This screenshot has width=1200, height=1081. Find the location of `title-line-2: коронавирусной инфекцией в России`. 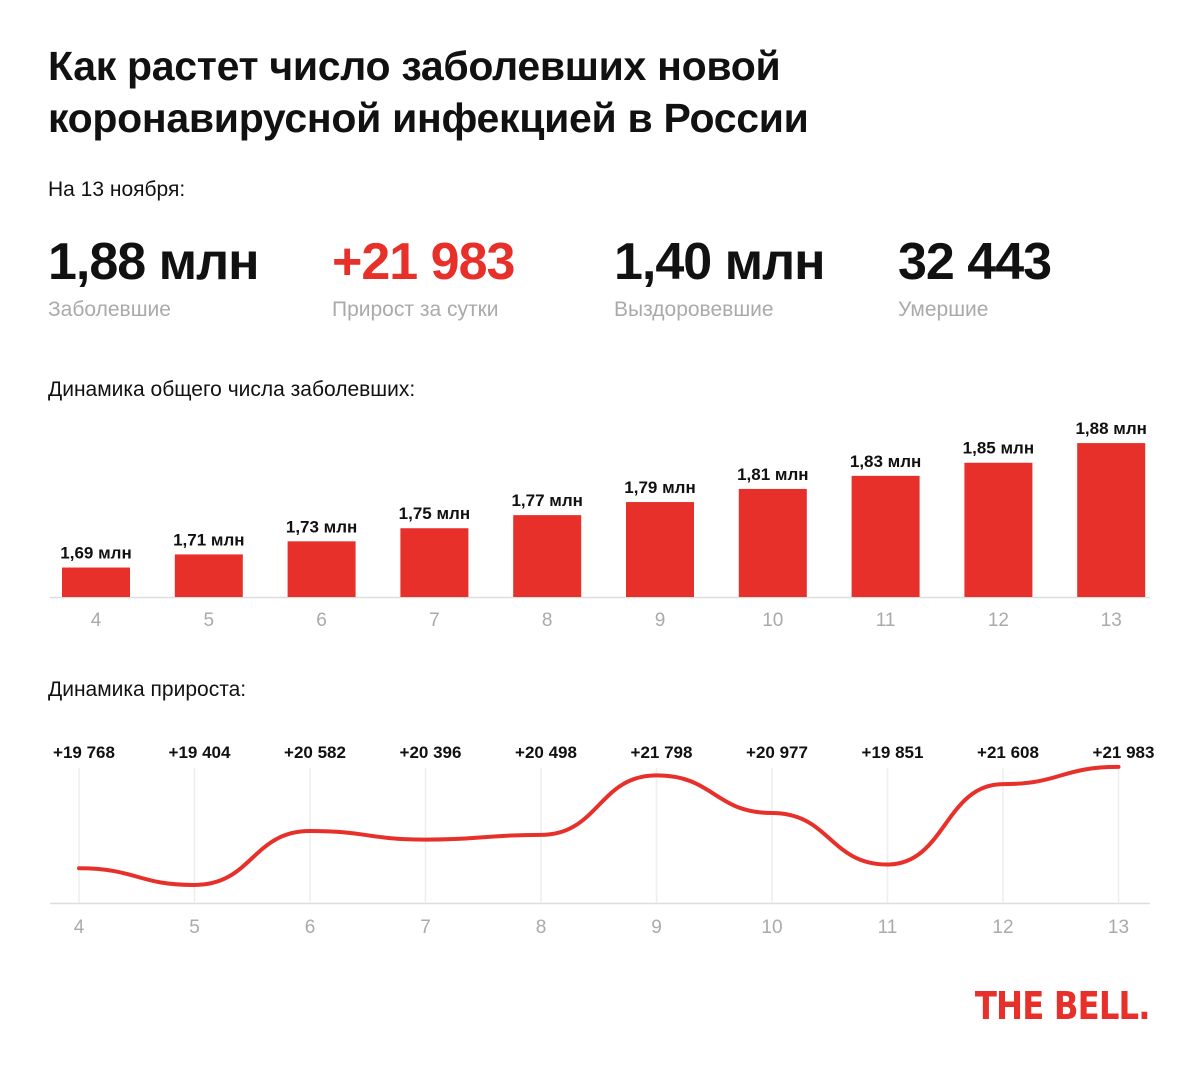

title-line-2: коронавирусной инфекцией в России is located at coordinates (428, 118).